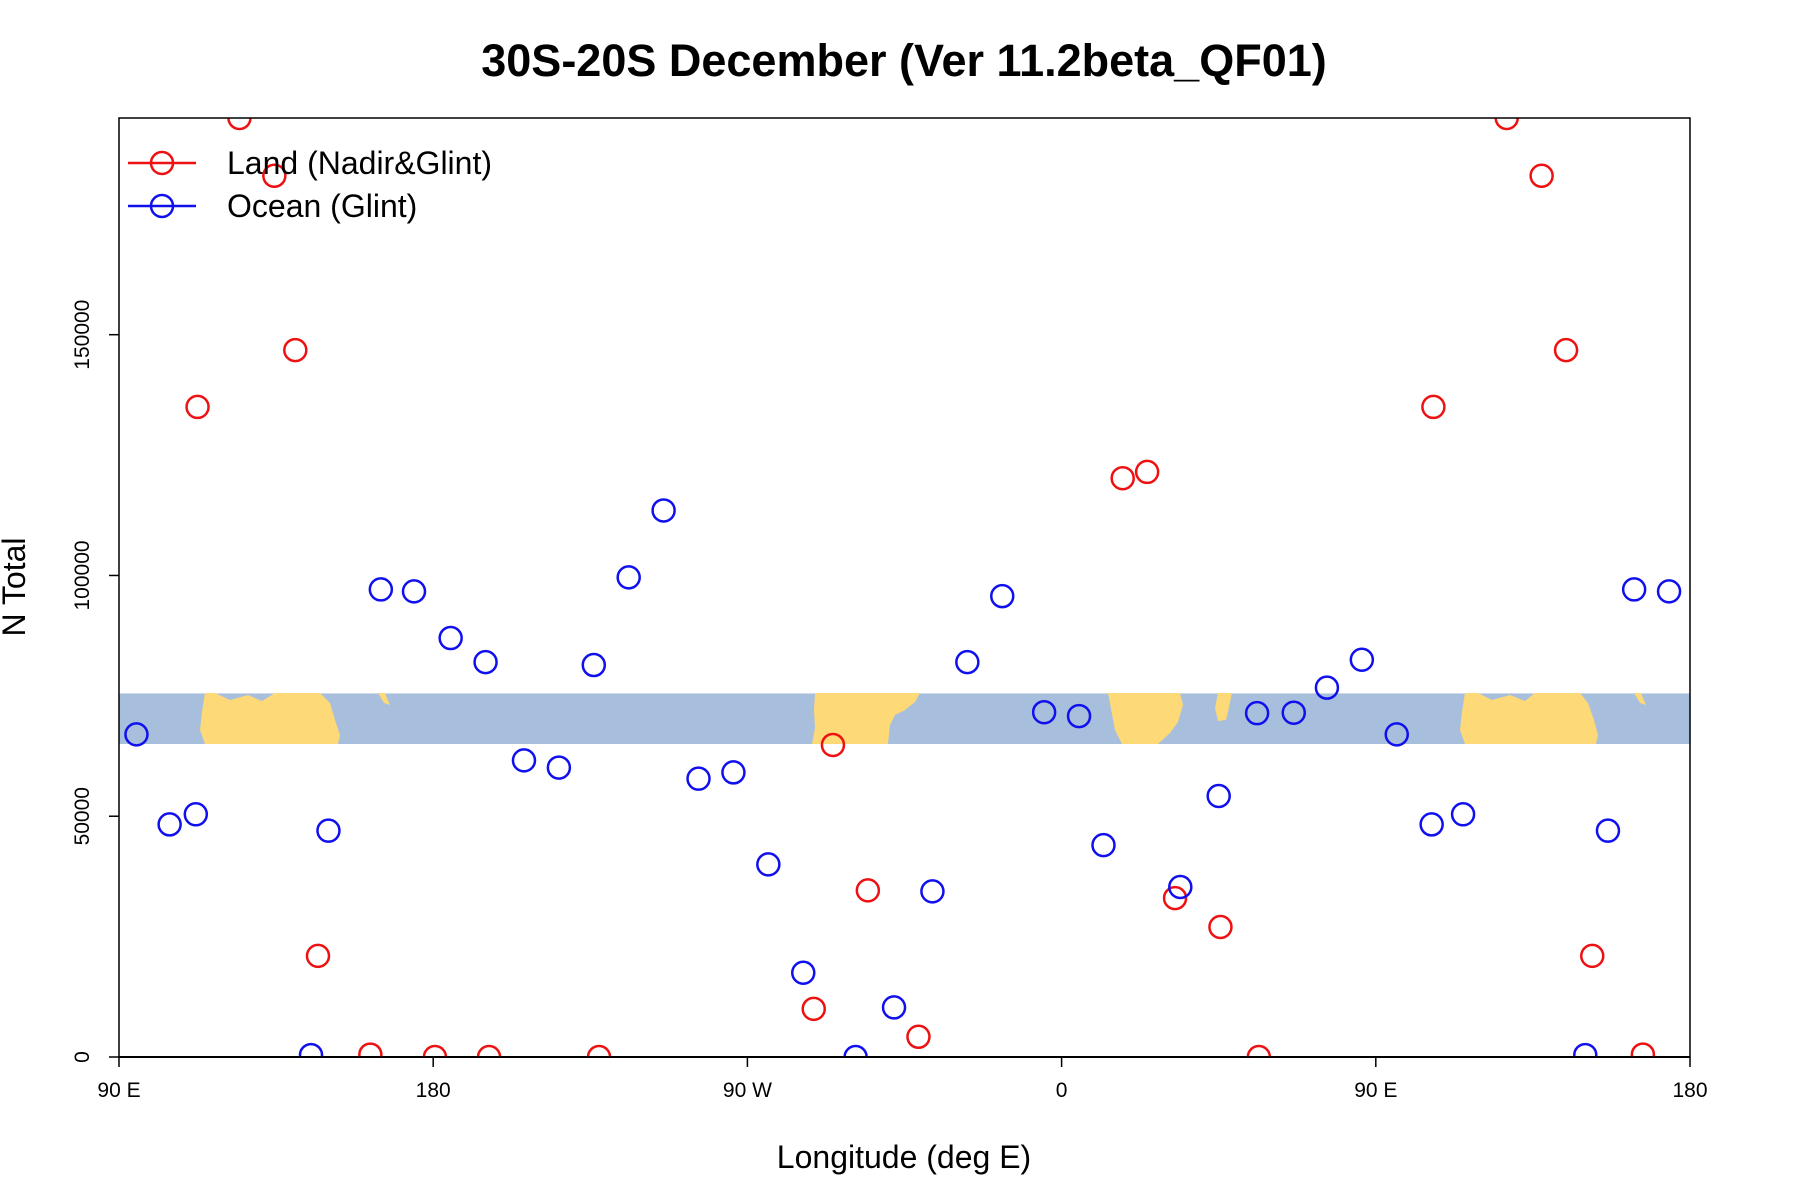 This screenshot has height=1200, width=1800. Describe the element at coordinates (1223, 707) in the screenshot. I see `land-madagascar` at that location.